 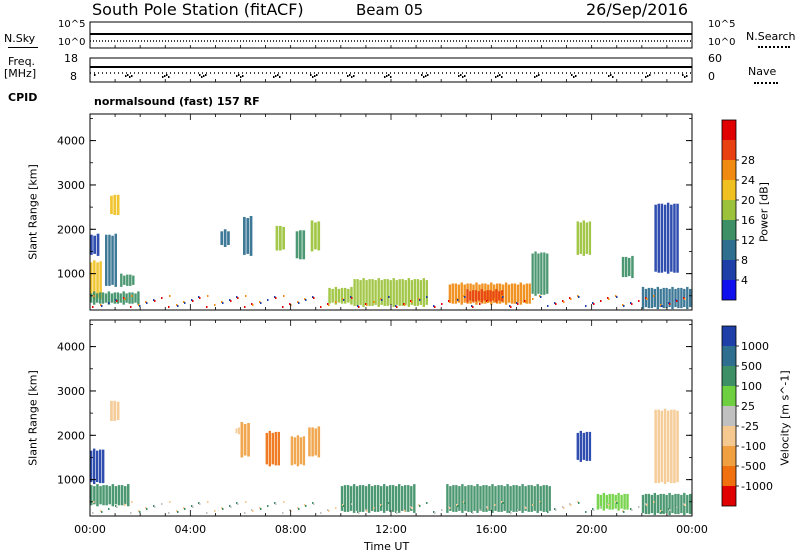 I want to click on power-ytick-label: 1000, so click(x=71, y=274).